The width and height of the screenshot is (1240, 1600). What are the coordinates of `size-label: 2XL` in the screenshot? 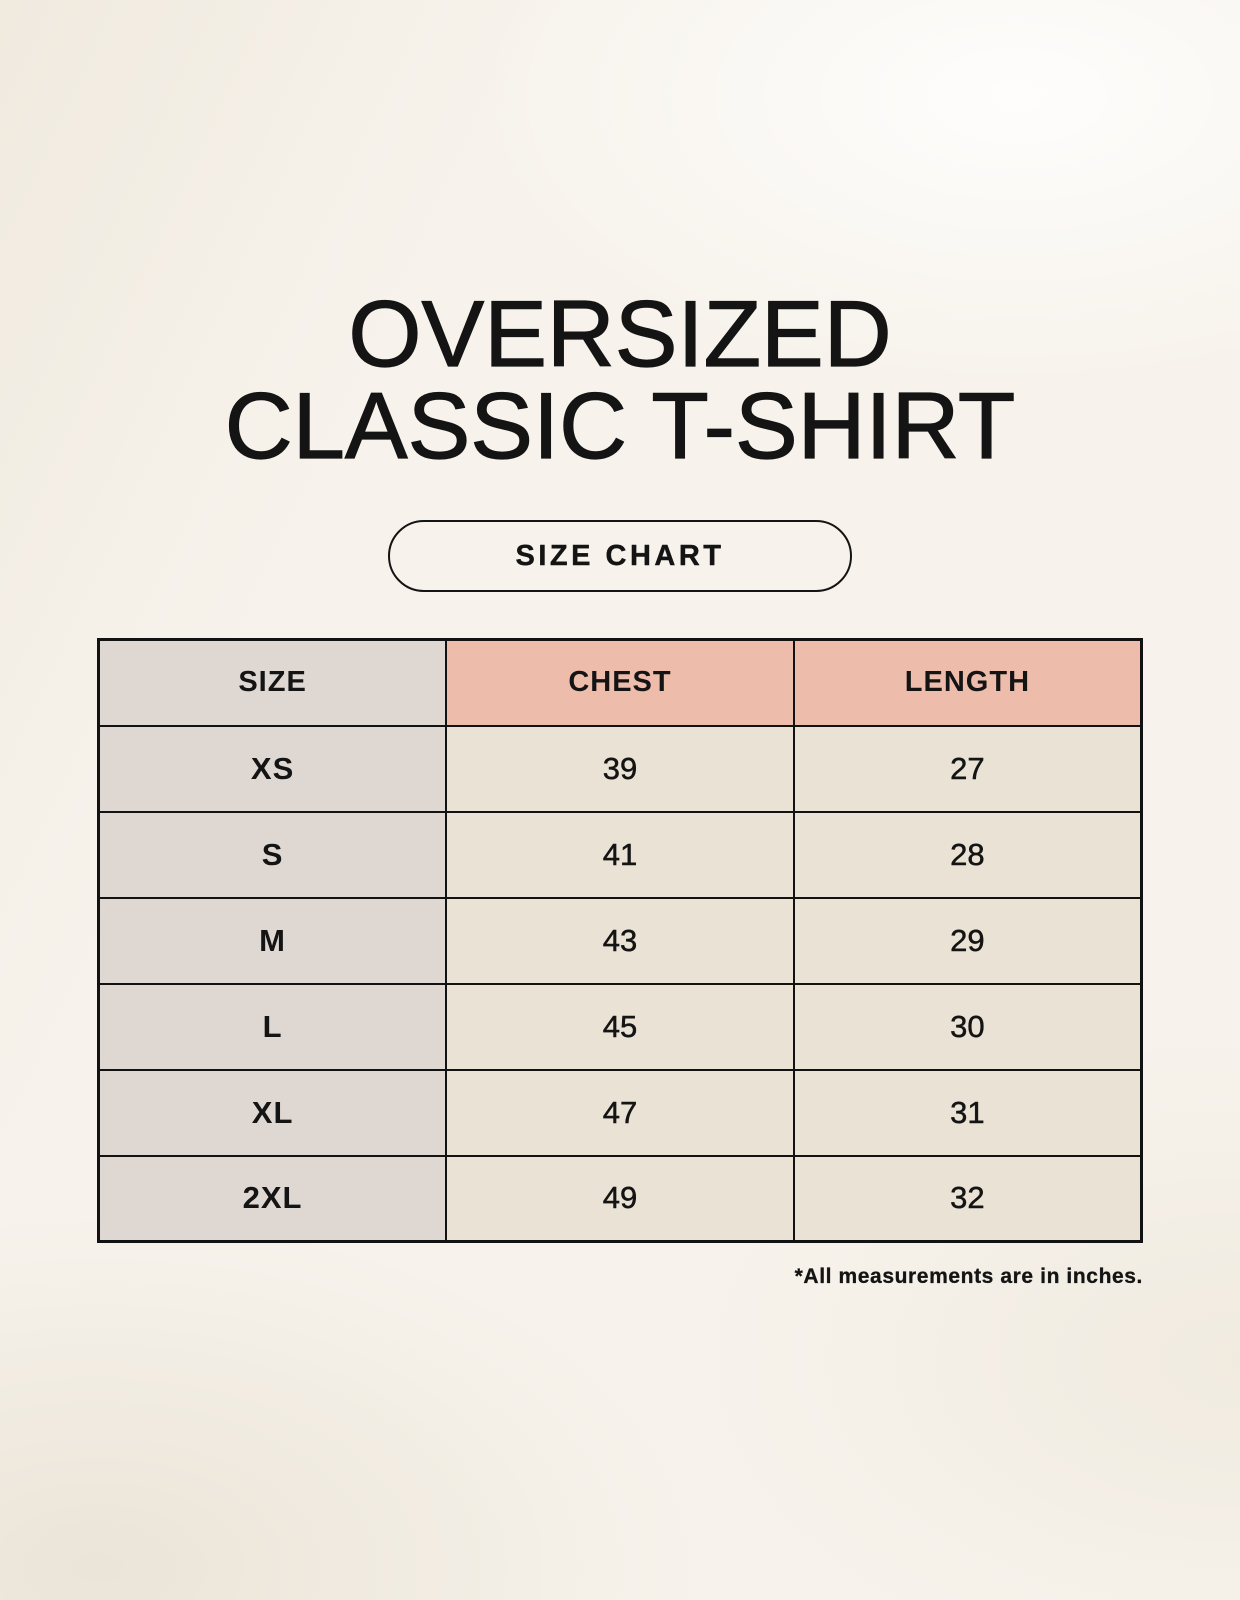 It's located at (272, 1198).